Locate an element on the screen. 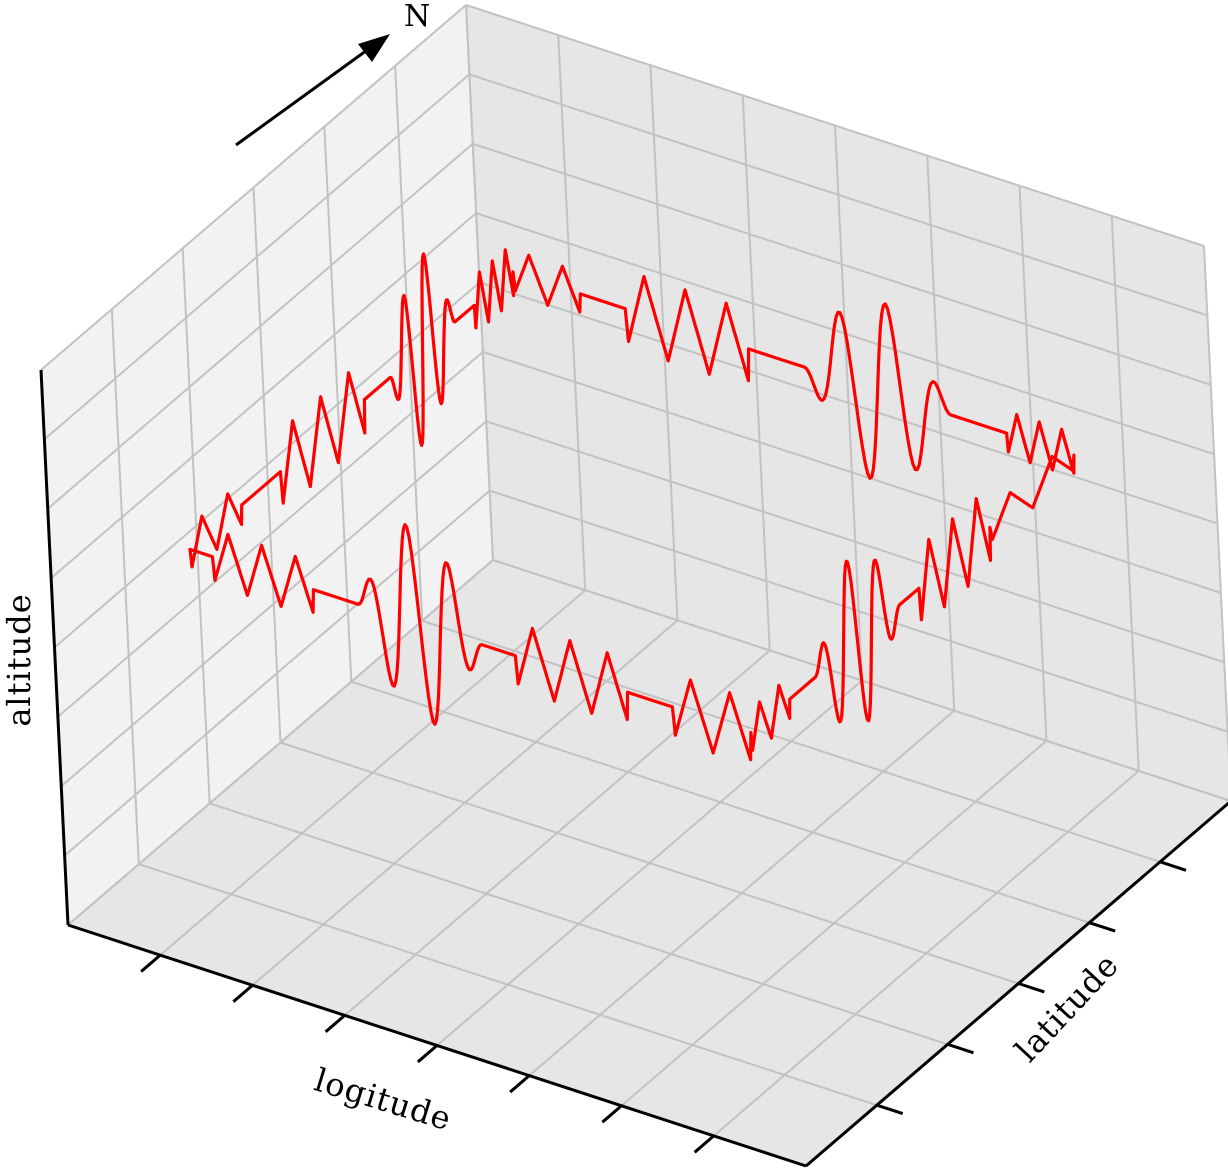  x-axis-label: logitude is located at coordinates (383, 1100).